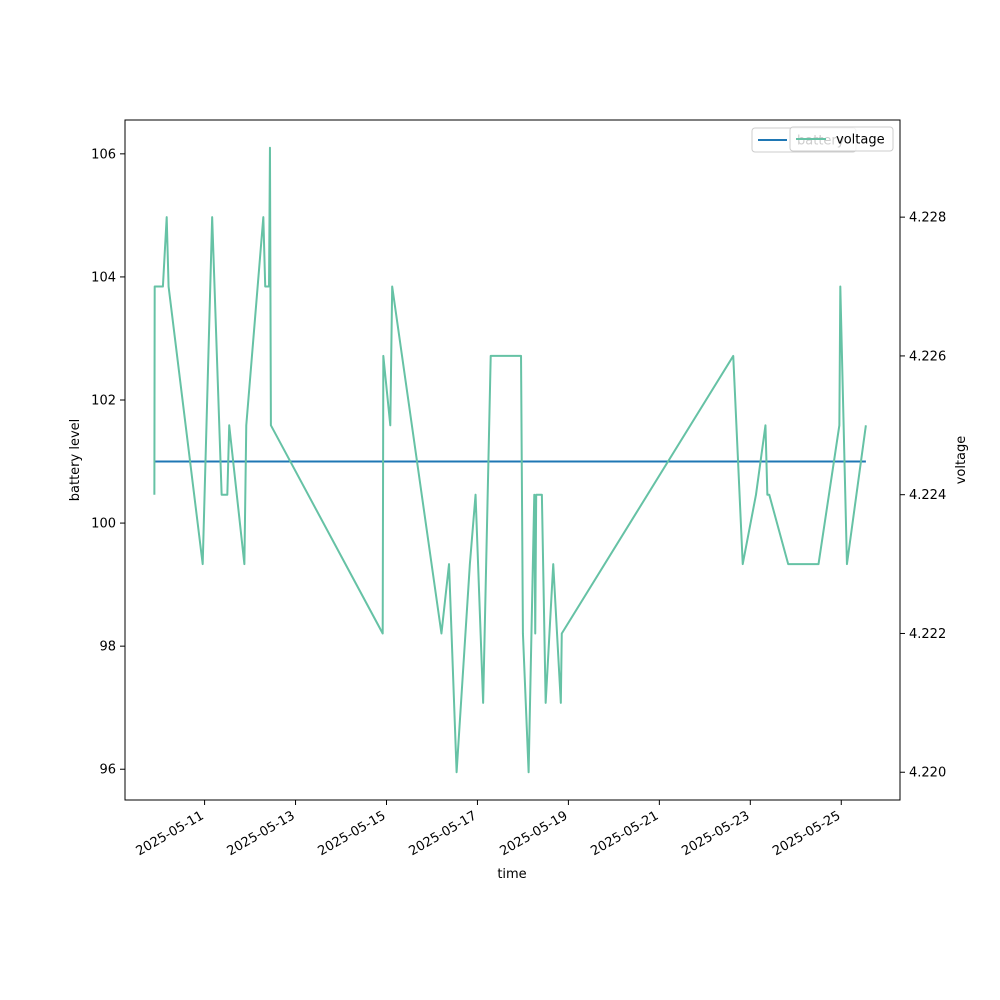 This screenshot has width=1000, height=1000. What do you see at coordinates (927, 218) in the screenshot?
I see `y-right-tick-label: 4.228` at bounding box center [927, 218].